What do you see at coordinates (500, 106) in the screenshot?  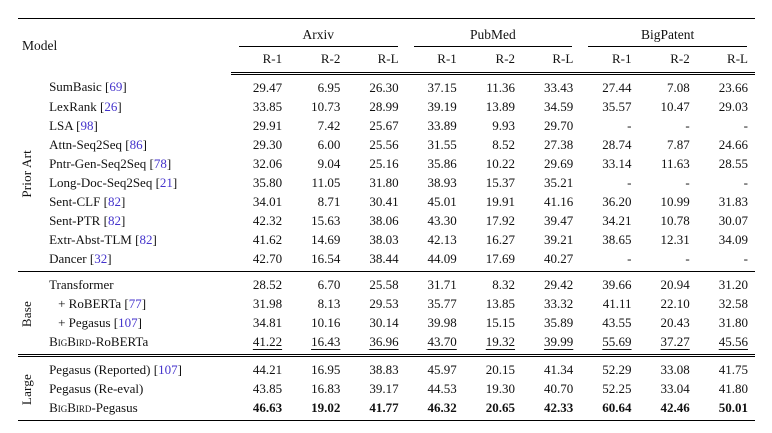 I see `metric-value-cell: 13.89` at bounding box center [500, 106].